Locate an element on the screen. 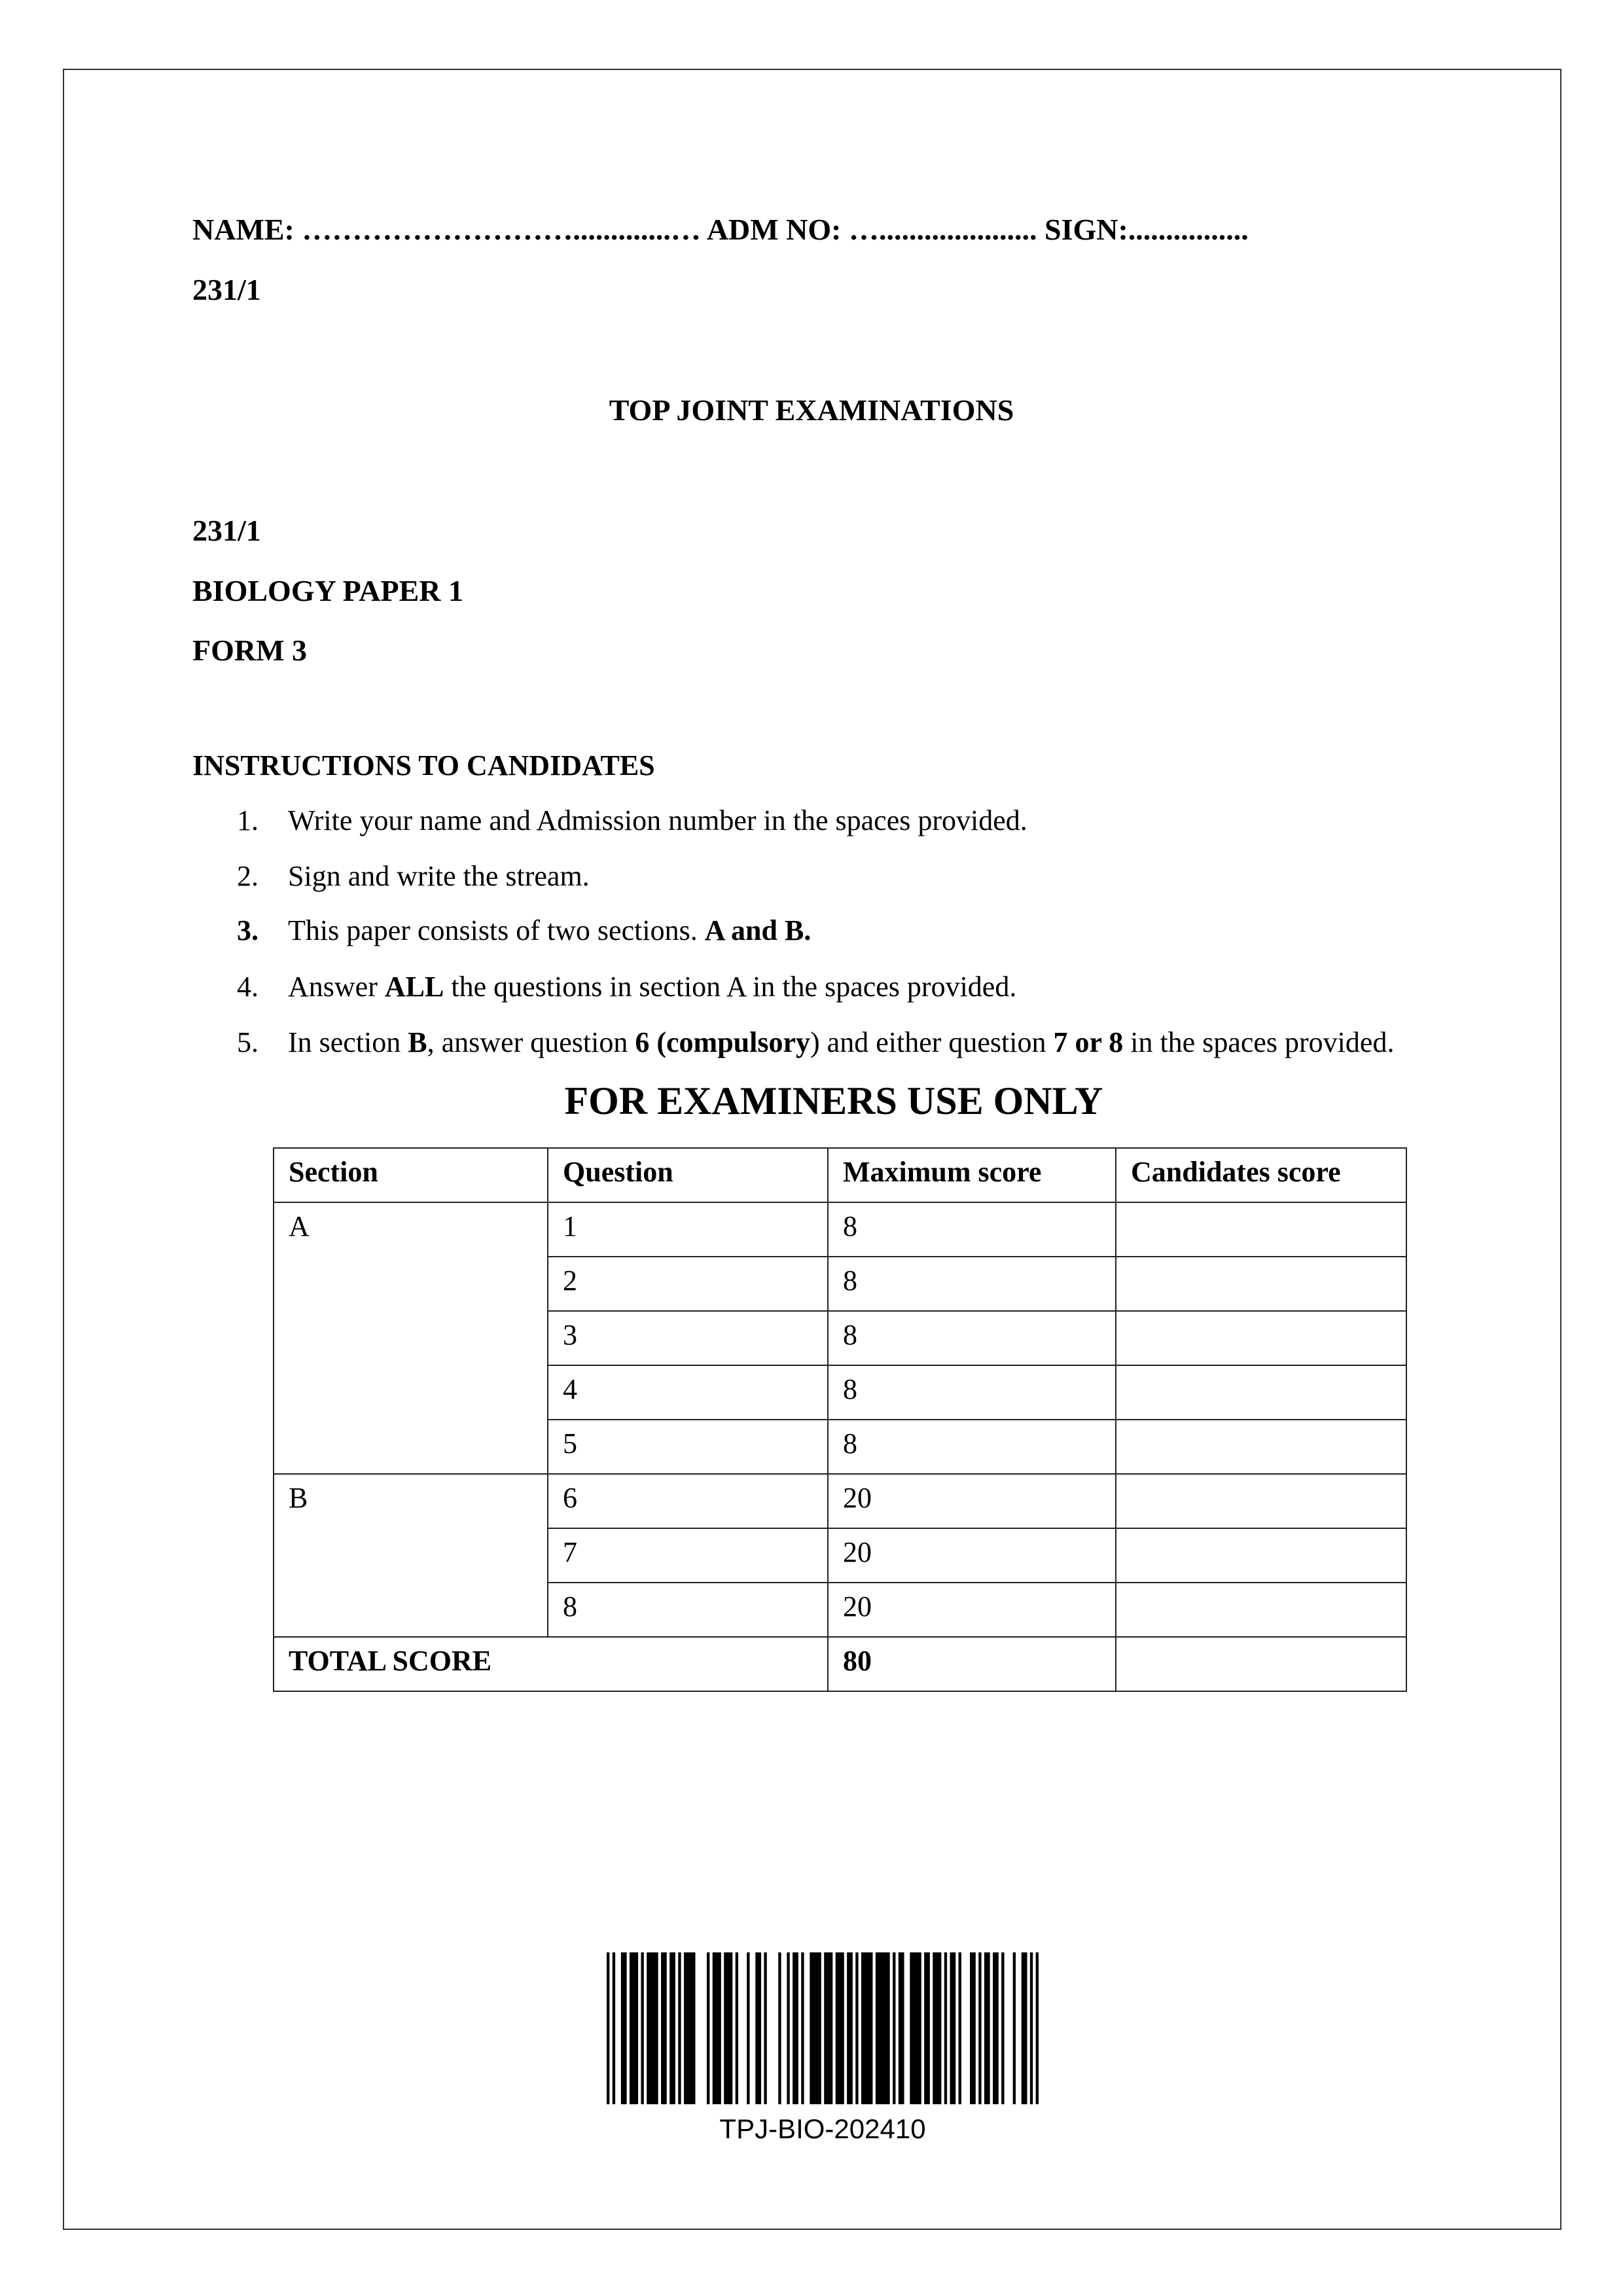 This screenshot has height=2296, width=1623. question-cell: 2 is located at coordinates (688, 1284).